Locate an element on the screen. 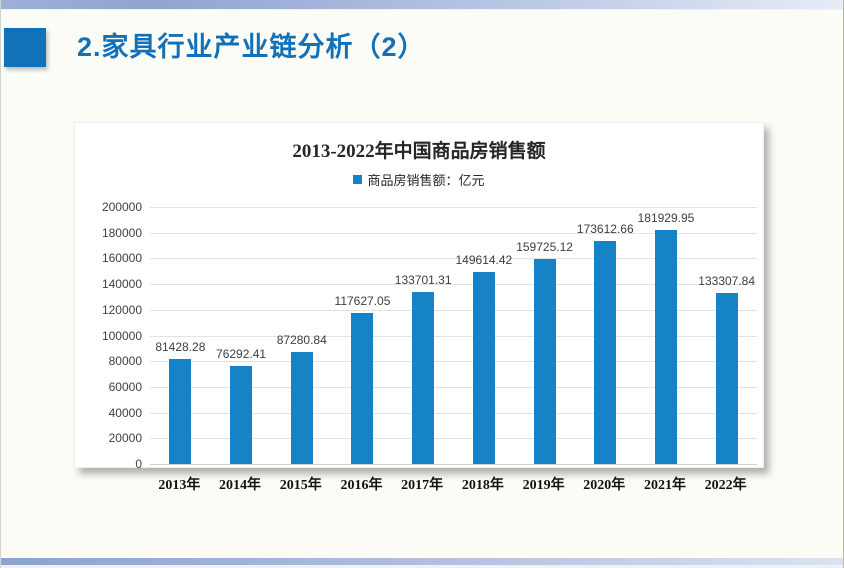  bar-slot-2015年: 87280.84 is located at coordinates (301, 335).